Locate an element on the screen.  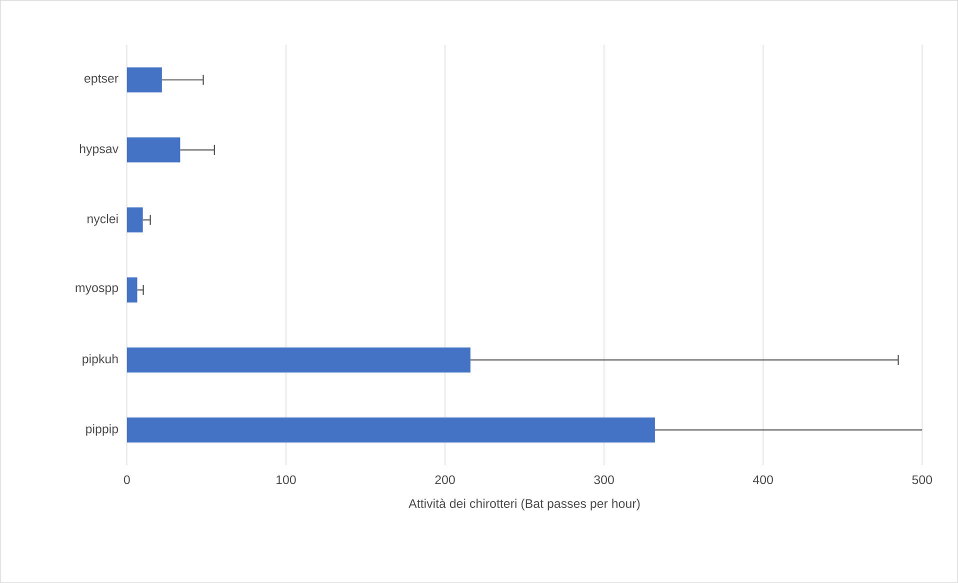
x-tick-label: 300 is located at coordinates (604, 479).